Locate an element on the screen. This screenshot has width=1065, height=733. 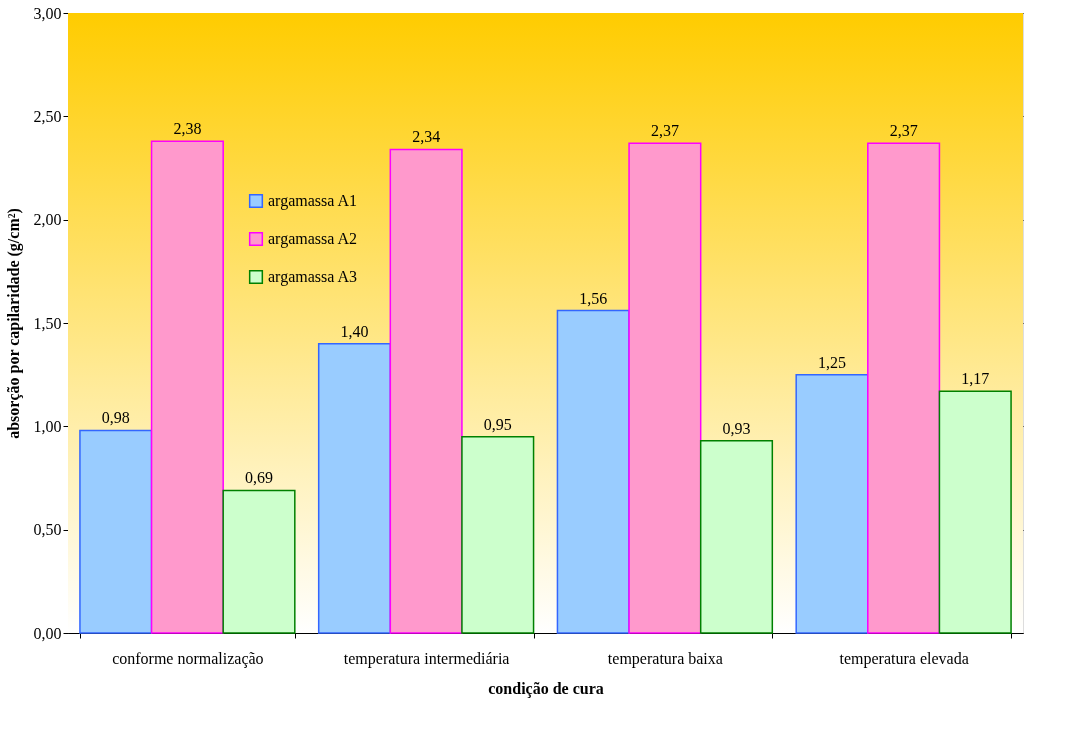
data-label: 1,17 is located at coordinates (975, 379).